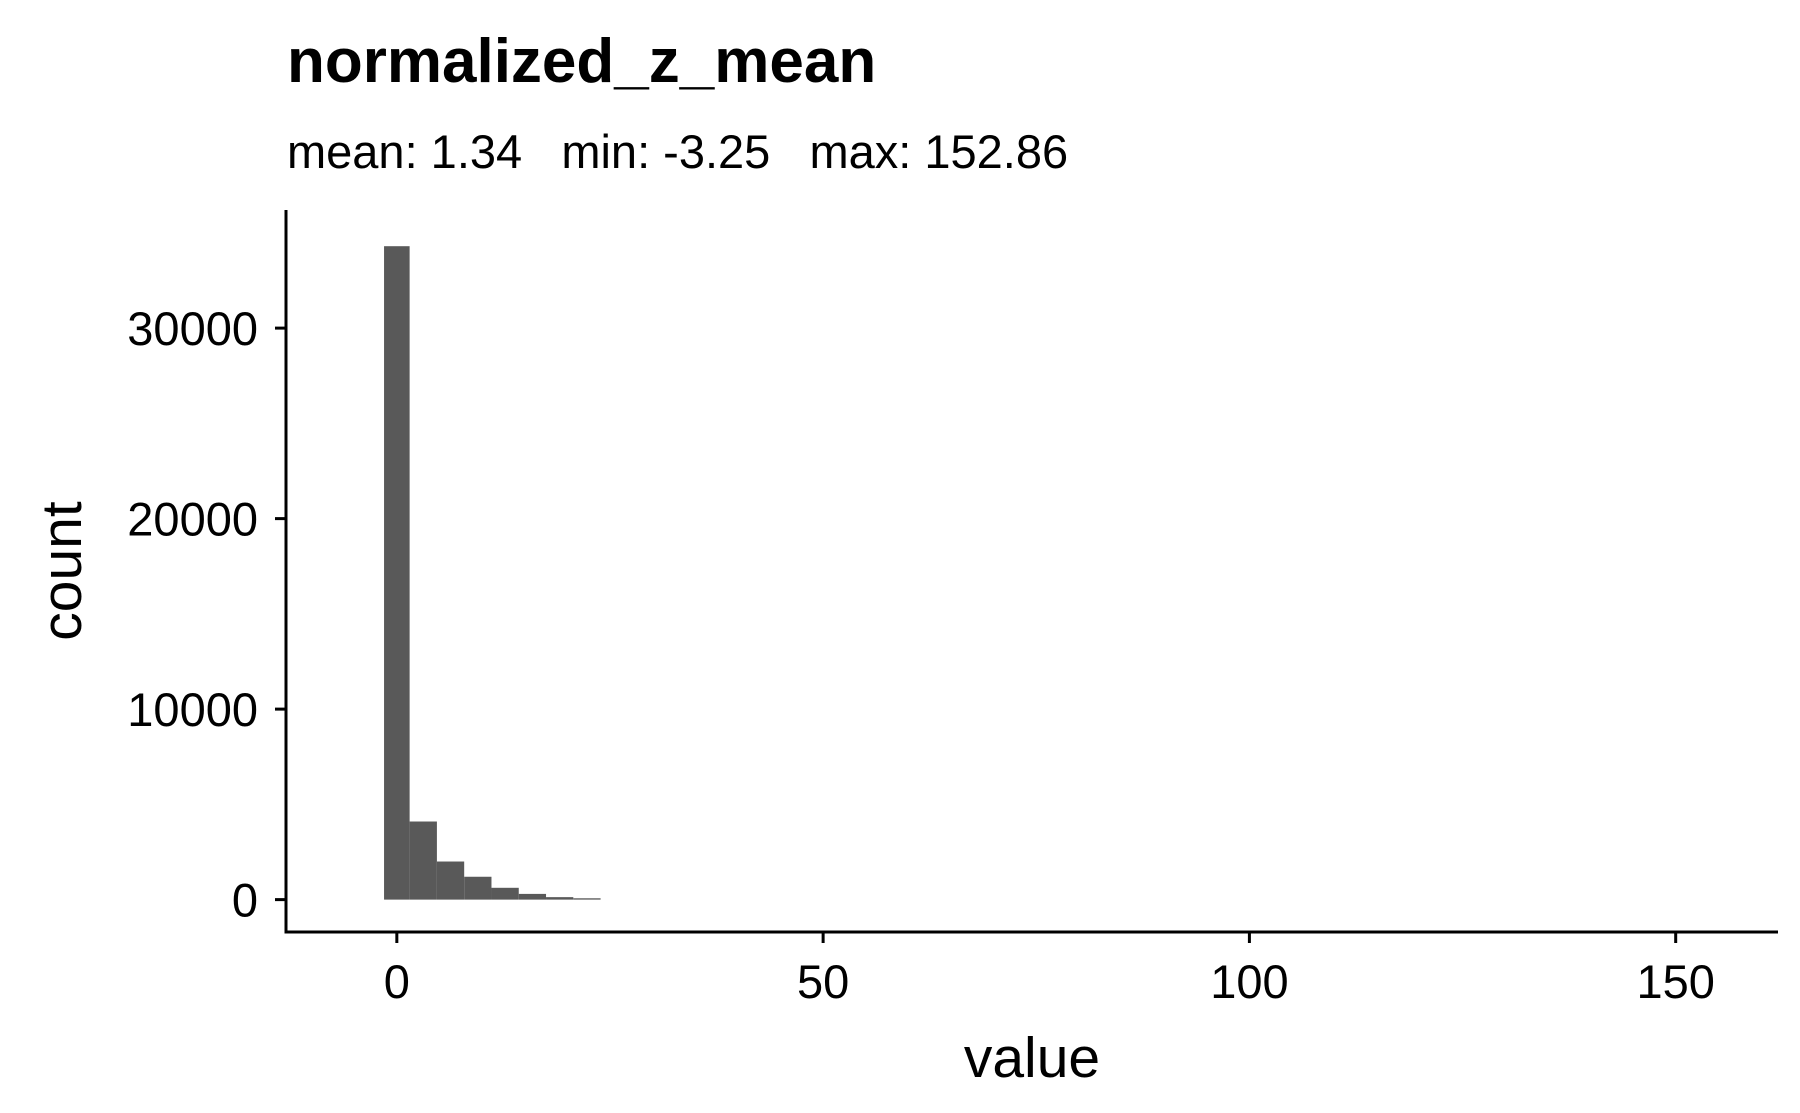 The height and width of the screenshot is (1113, 1800). I want to click on chart-title: normalized_z_mean, so click(581, 61).